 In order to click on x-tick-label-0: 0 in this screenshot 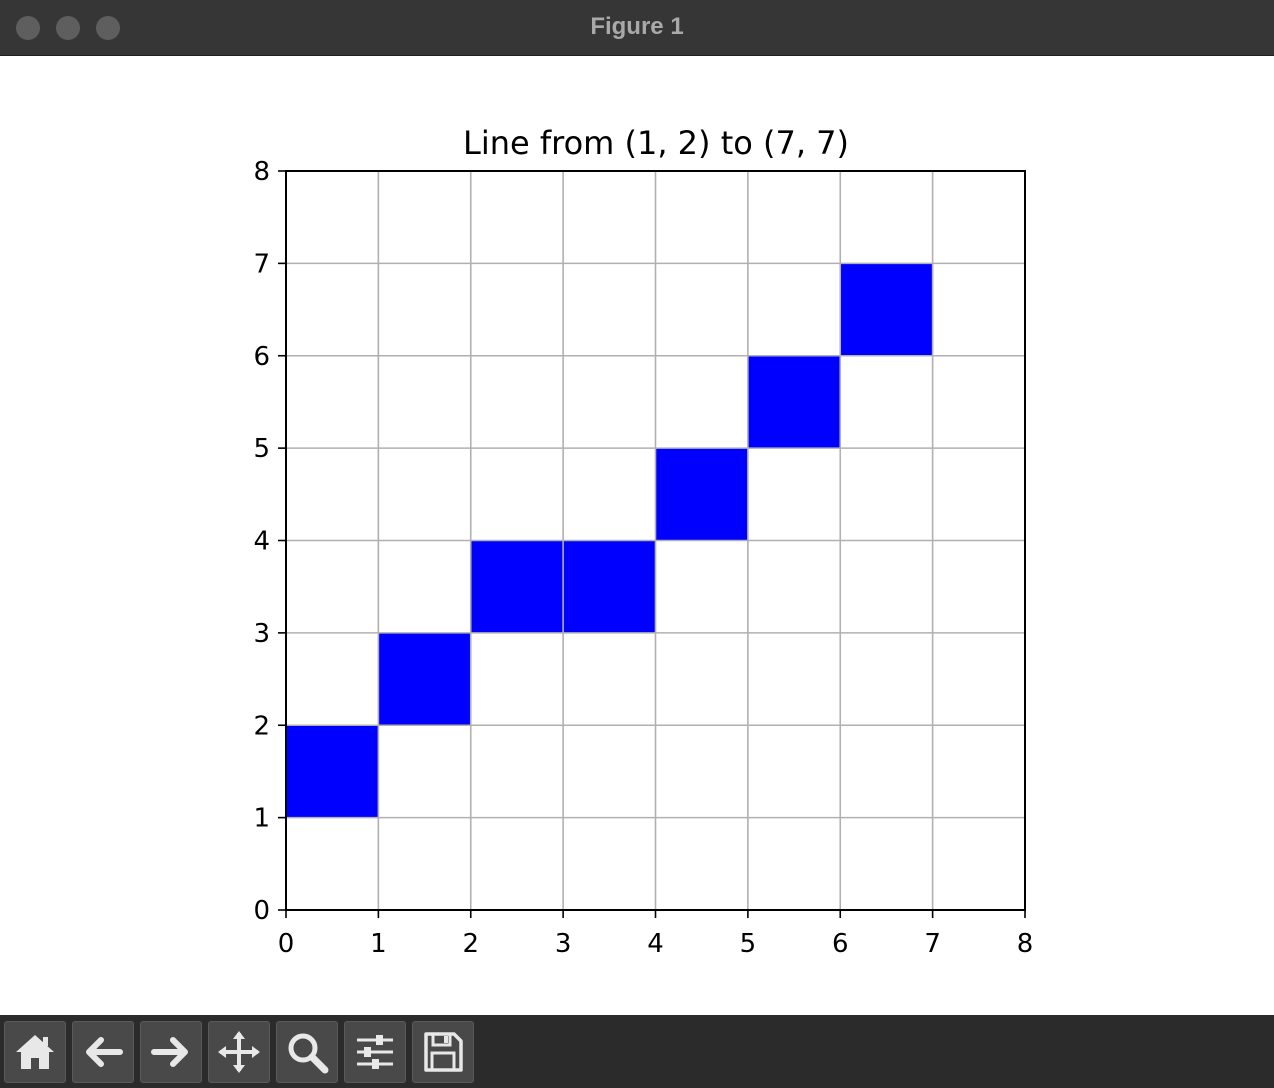, I will do `click(286, 944)`.